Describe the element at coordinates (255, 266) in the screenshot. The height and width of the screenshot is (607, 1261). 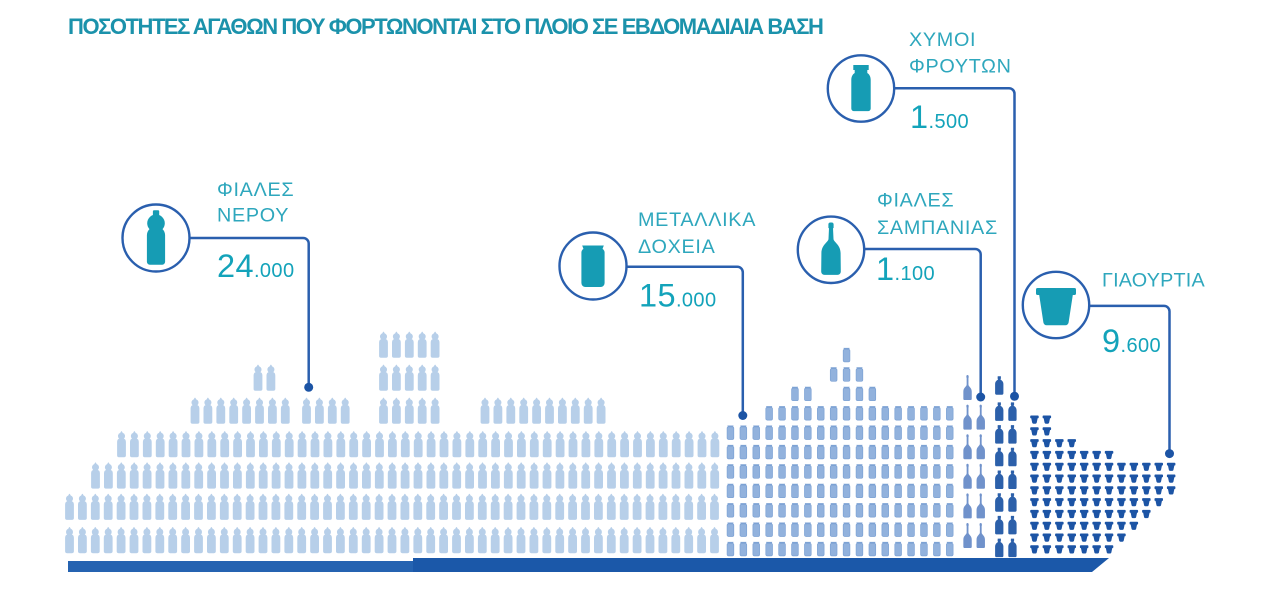
I see `svg-text: 24.000` at that location.